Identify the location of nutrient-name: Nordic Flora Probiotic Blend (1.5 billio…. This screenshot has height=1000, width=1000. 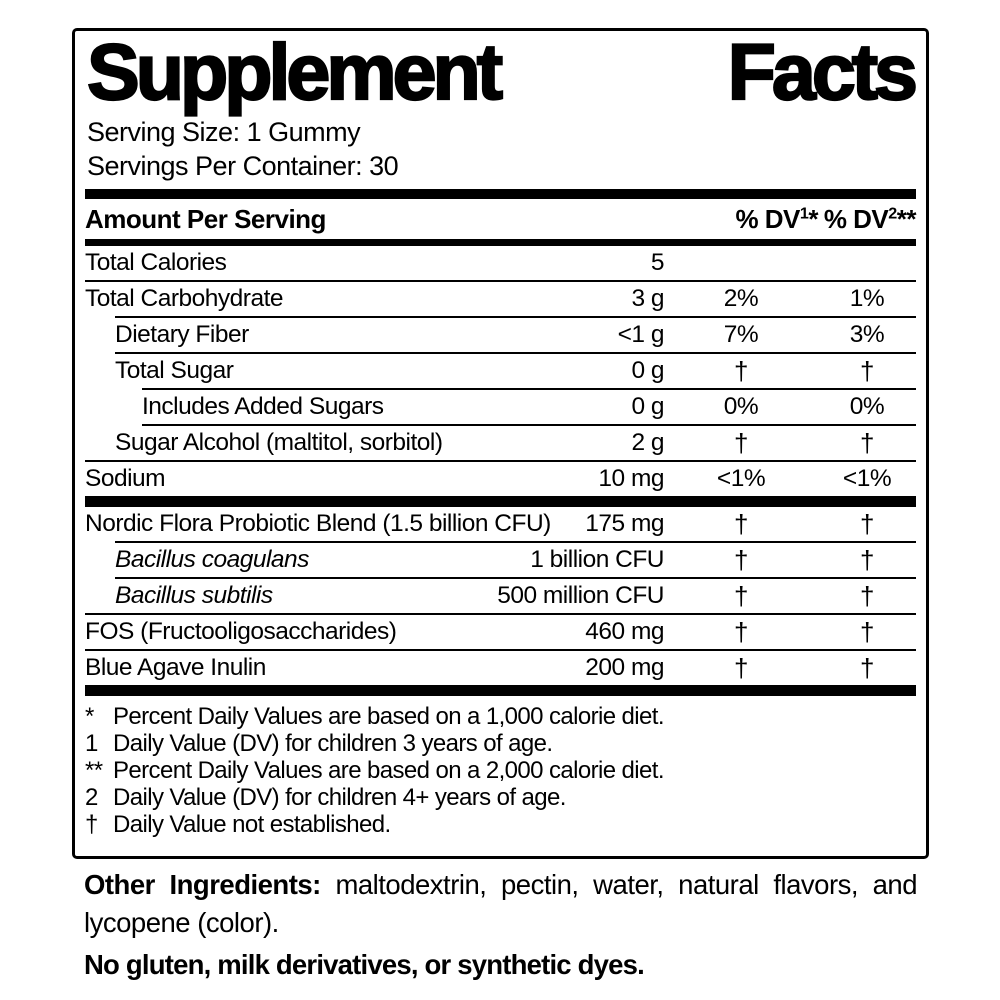
(318, 523).